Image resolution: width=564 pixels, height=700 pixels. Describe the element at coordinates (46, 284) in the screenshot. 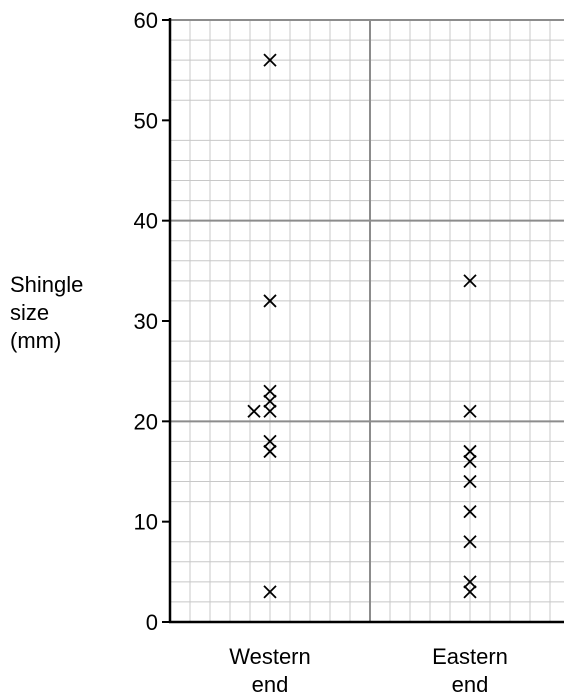

I see `y-axis-label-line: Shingle` at that location.